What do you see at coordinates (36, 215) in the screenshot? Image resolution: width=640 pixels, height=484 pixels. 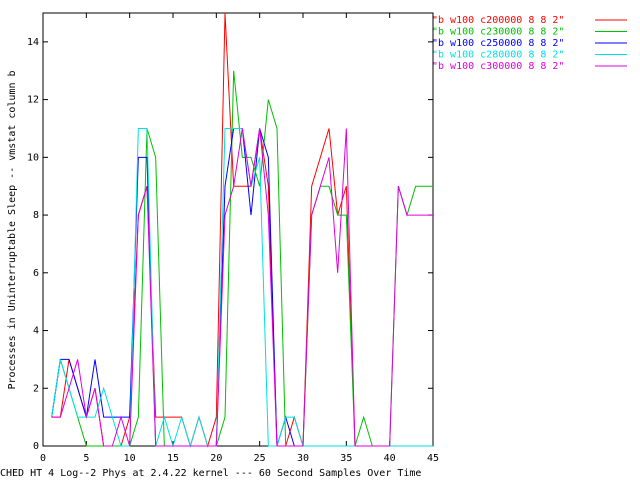 I see `y-tick-label: 8` at bounding box center [36, 215].